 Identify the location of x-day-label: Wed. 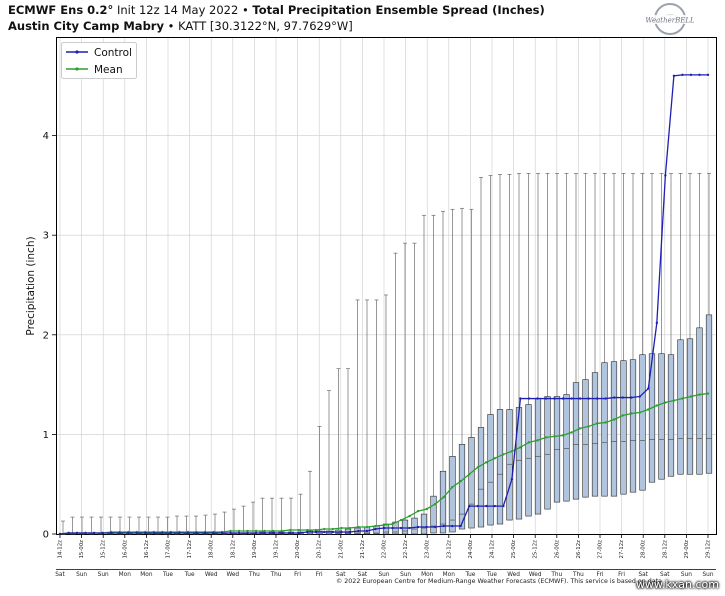
(232, 575).